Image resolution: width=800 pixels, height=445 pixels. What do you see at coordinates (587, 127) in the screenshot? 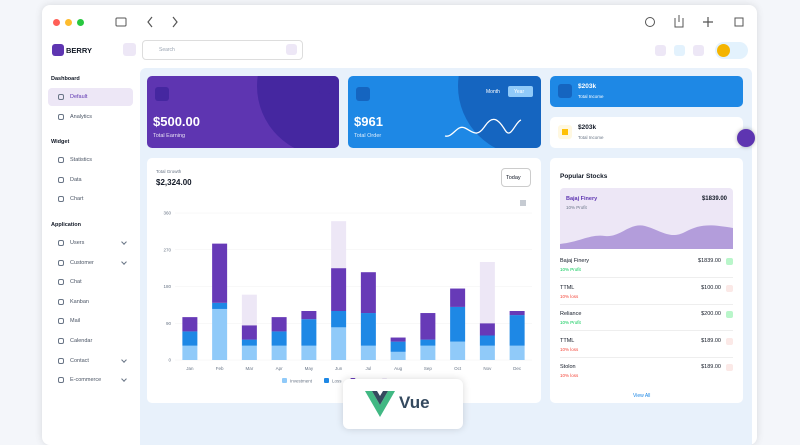
I see `value: $203k` at bounding box center [587, 127].